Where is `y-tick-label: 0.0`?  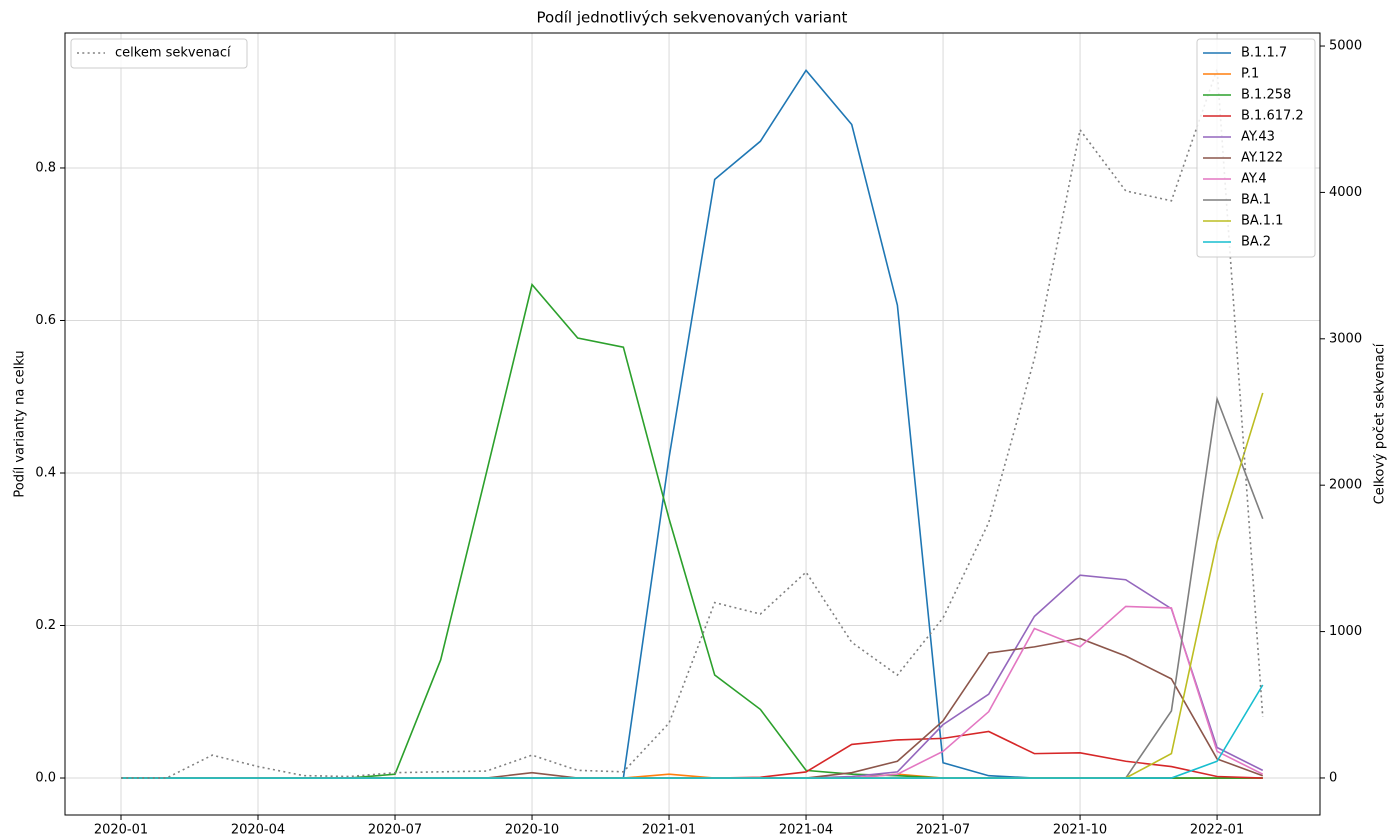
y-tick-label: 0.0 is located at coordinates (45, 778).